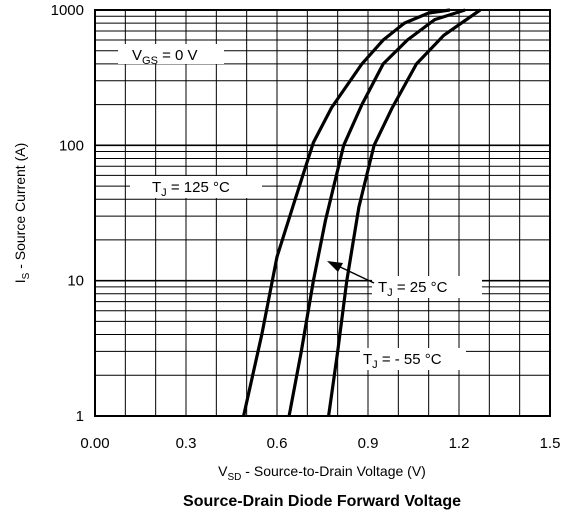 This screenshot has height=517, width=565. Describe the element at coordinates (322, 473) in the screenshot. I see `x-axis-label: VSD - Source-to-Drain Voltage (V)` at that location.